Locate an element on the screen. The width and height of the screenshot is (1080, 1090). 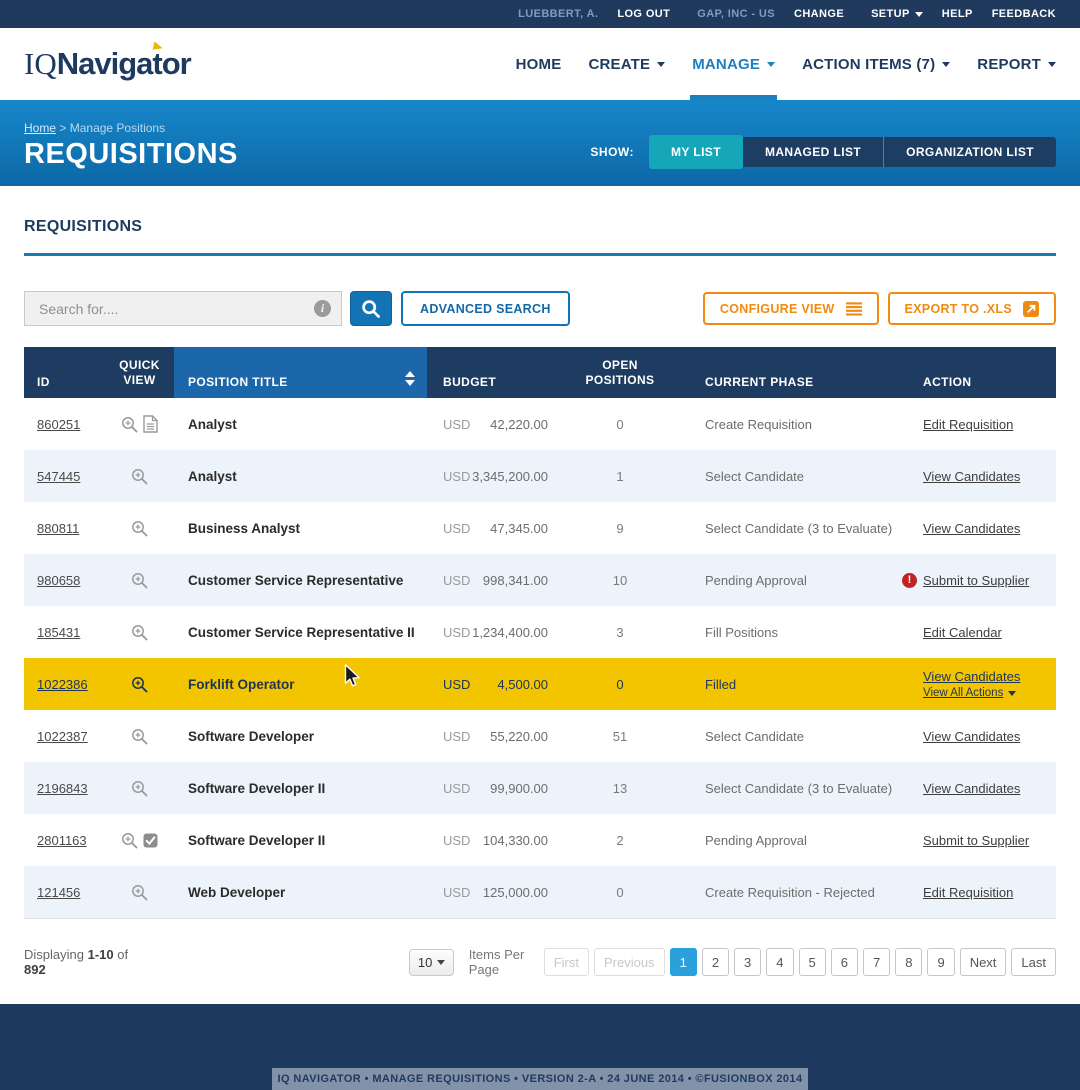
cell-position-title: Forklift Operator is located at coordinates (241, 684).